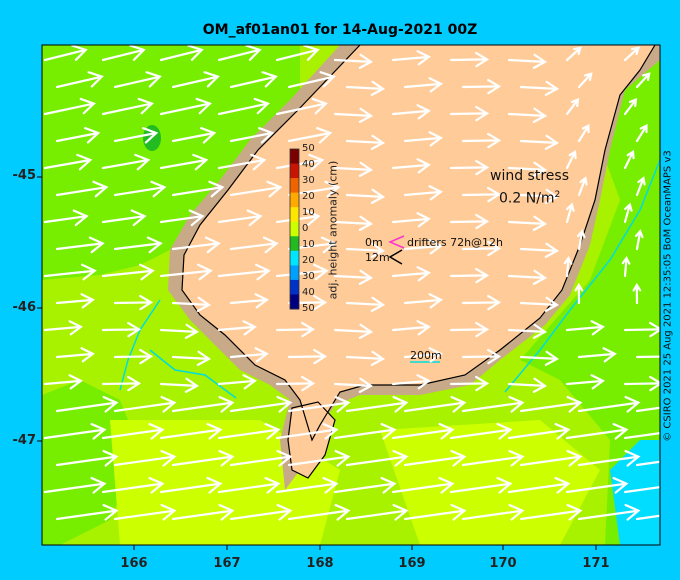  Describe the element at coordinates (374, 242) in the screenshot. I see `drifter-0m-label: 0m` at that location.